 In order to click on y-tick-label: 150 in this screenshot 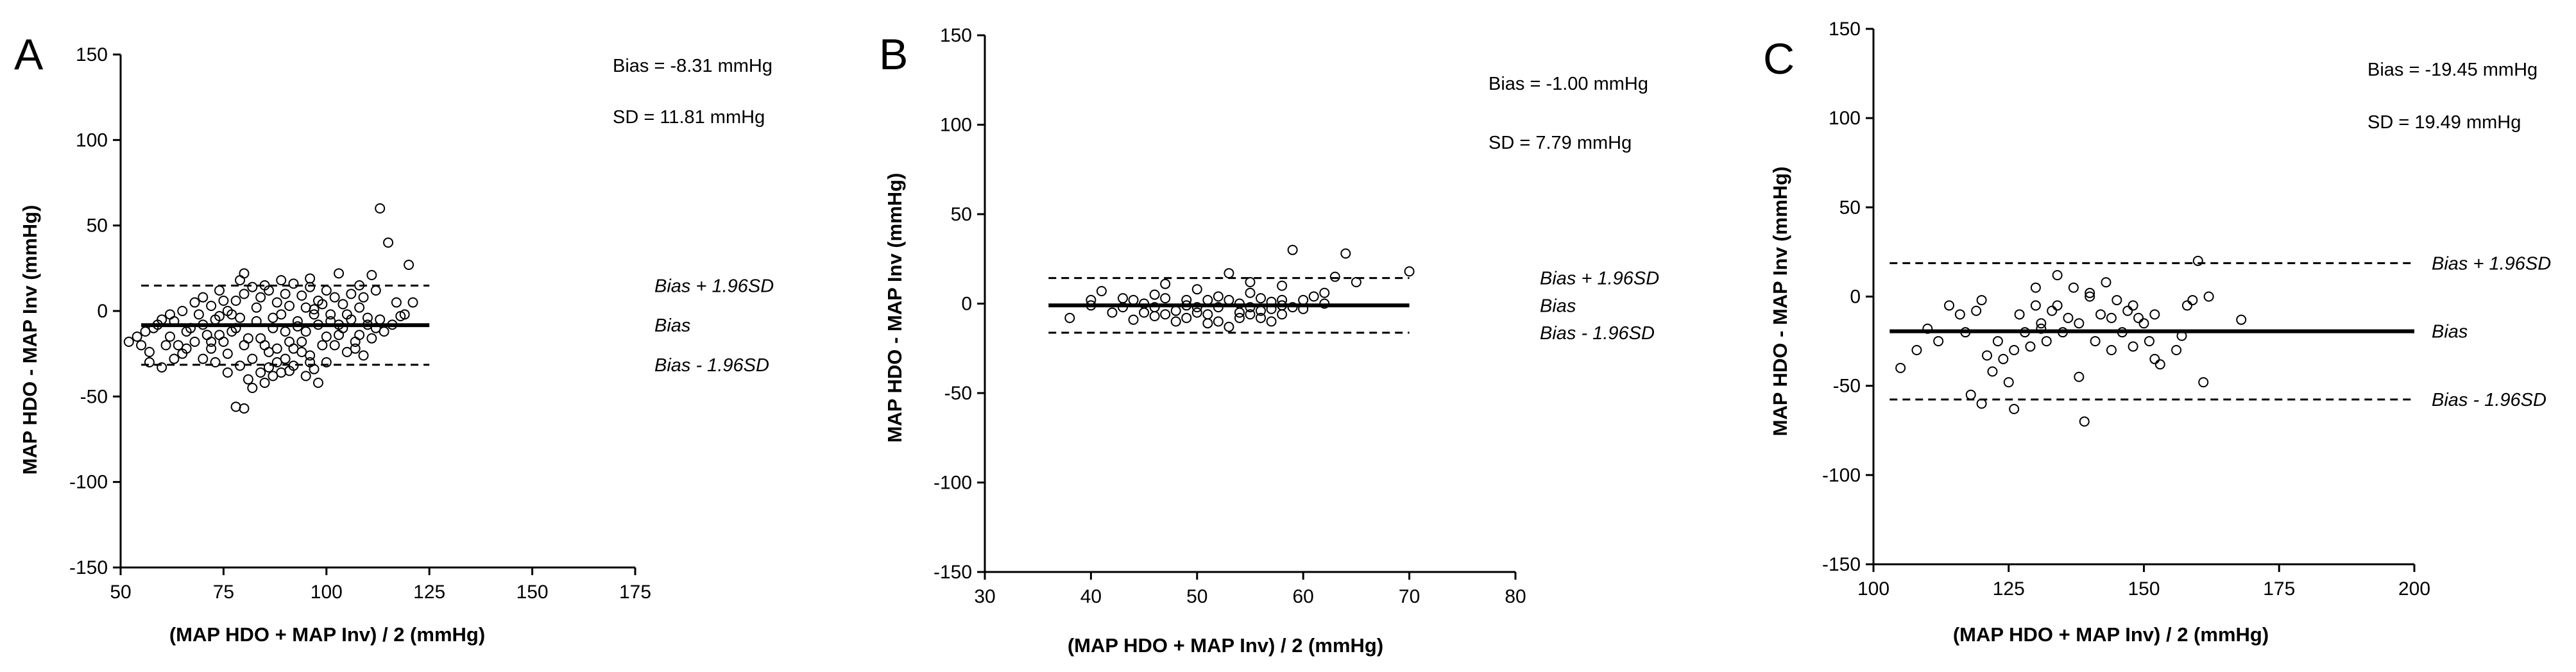, I will do `click(92, 54)`.